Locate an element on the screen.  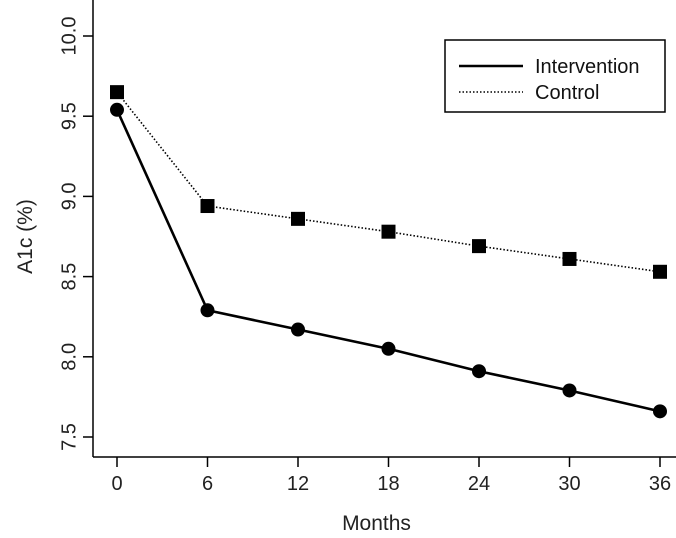
y-axis-title: A1c (%) is located at coordinates (25, 236).